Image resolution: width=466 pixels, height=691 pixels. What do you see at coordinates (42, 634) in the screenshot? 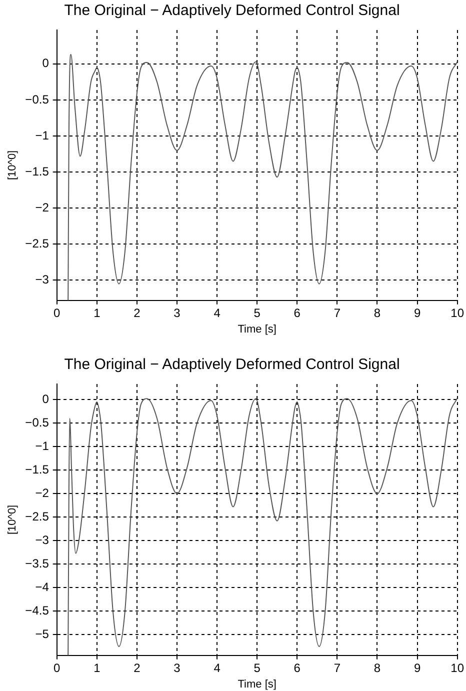
I see `y-tick-label: −5` at bounding box center [42, 634].